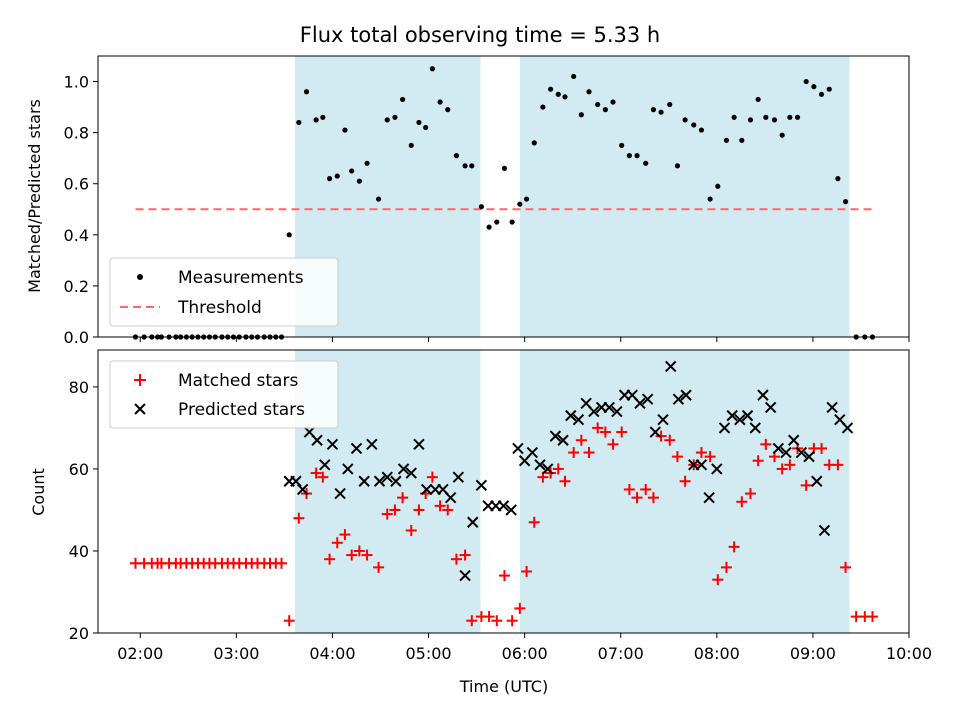 This screenshot has width=960, height=720. What do you see at coordinates (79, 551) in the screenshot?
I see `bottom-ytick-label: 40` at bounding box center [79, 551].